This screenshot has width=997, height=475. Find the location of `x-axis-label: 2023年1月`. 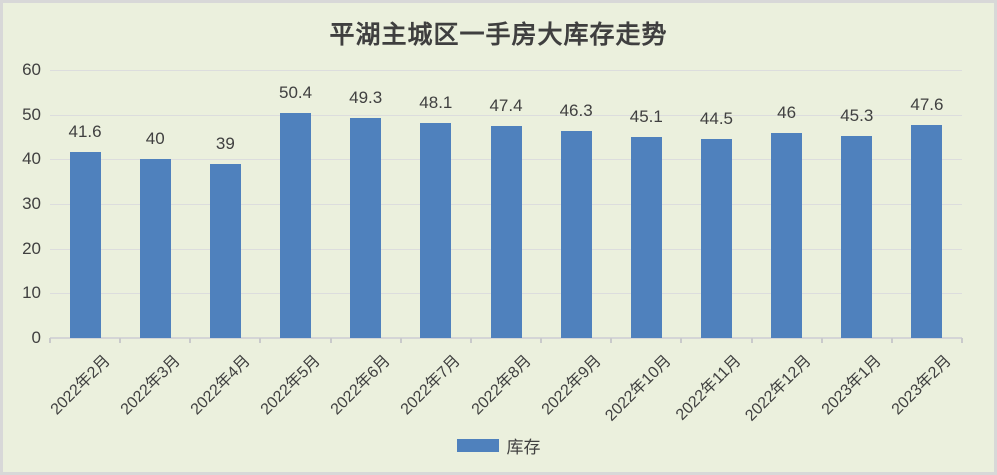

x-axis-label: 2023年1月 is located at coordinates (852, 385).